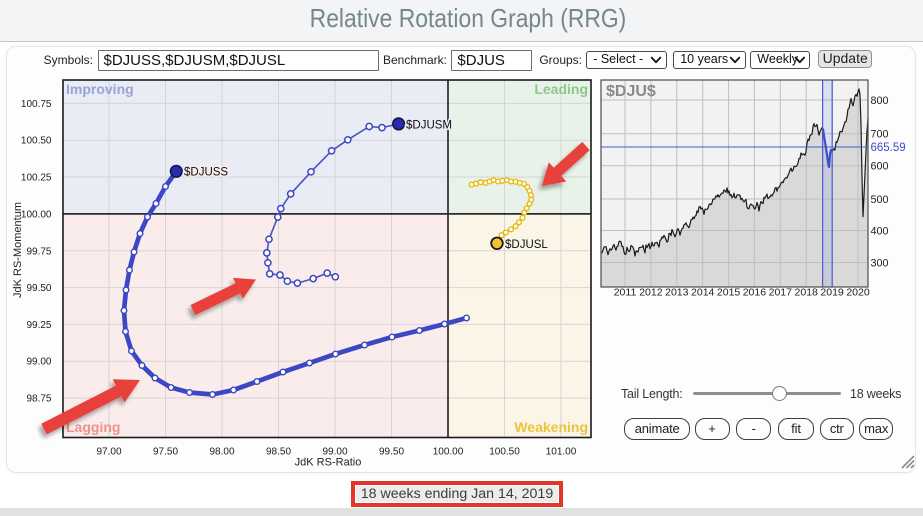  What do you see at coordinates (429, 126) in the screenshot?
I see `svg-text: $DJUSM` at bounding box center [429, 126].